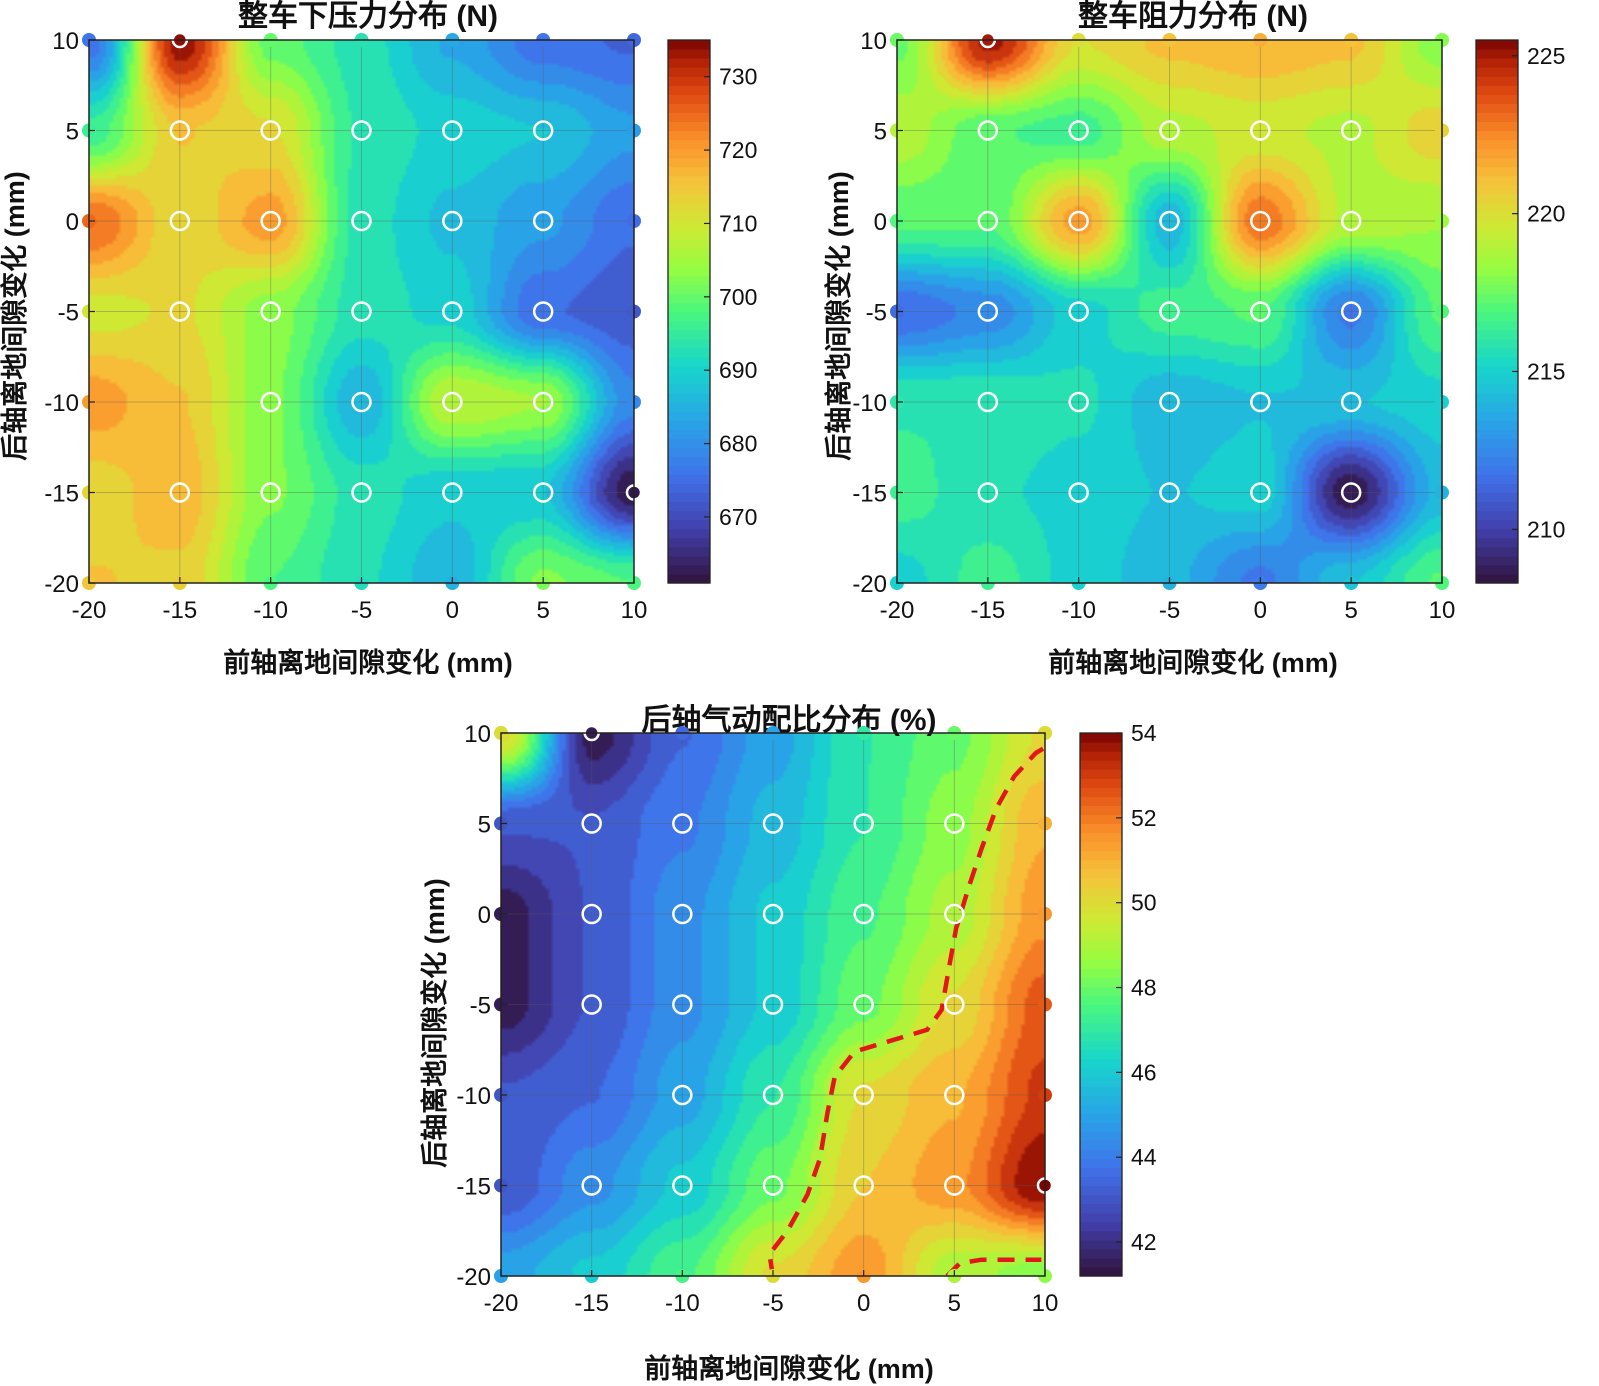  What do you see at coordinates (634, 610) in the screenshot?
I see `x-tick-label: 10` at bounding box center [634, 610].